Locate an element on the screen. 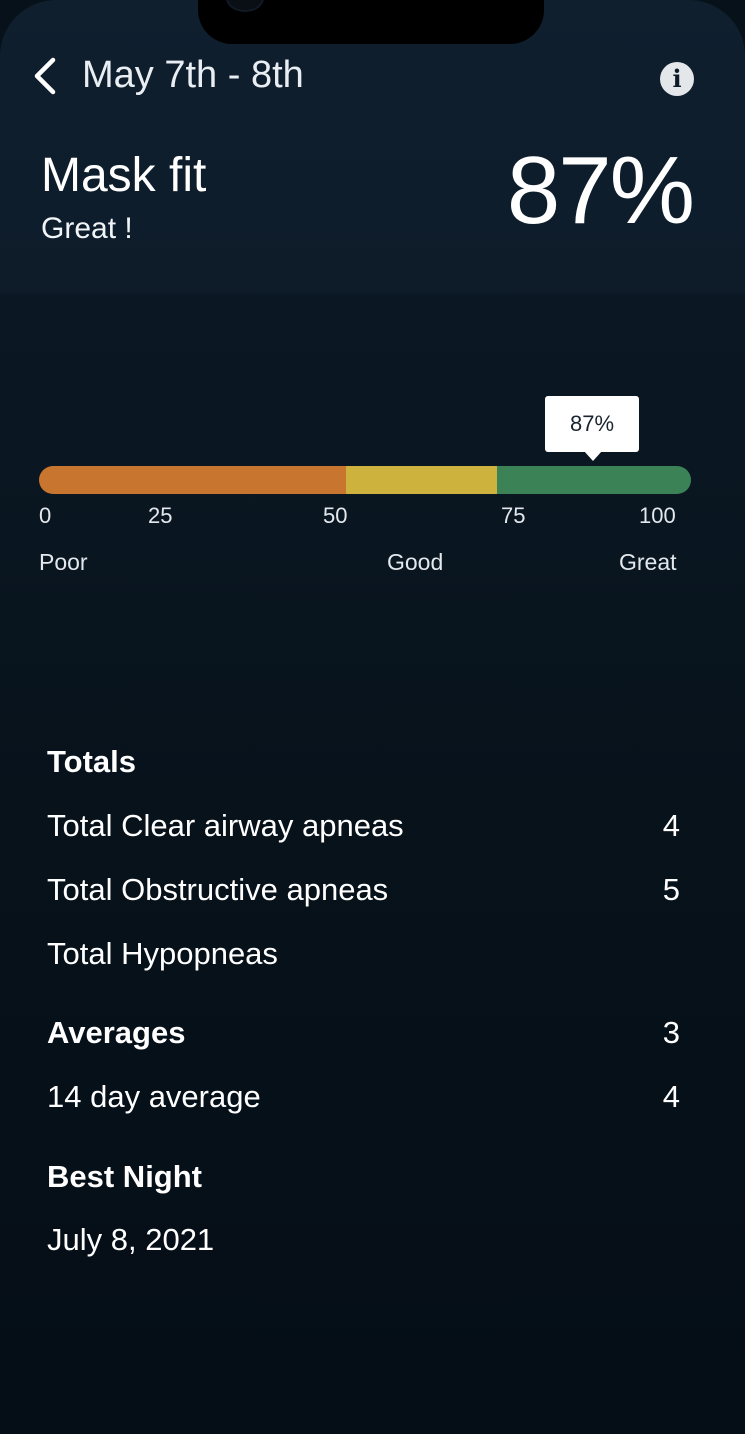 The height and width of the screenshot is (1434, 745). metric-name: Mask fit is located at coordinates (124, 175).